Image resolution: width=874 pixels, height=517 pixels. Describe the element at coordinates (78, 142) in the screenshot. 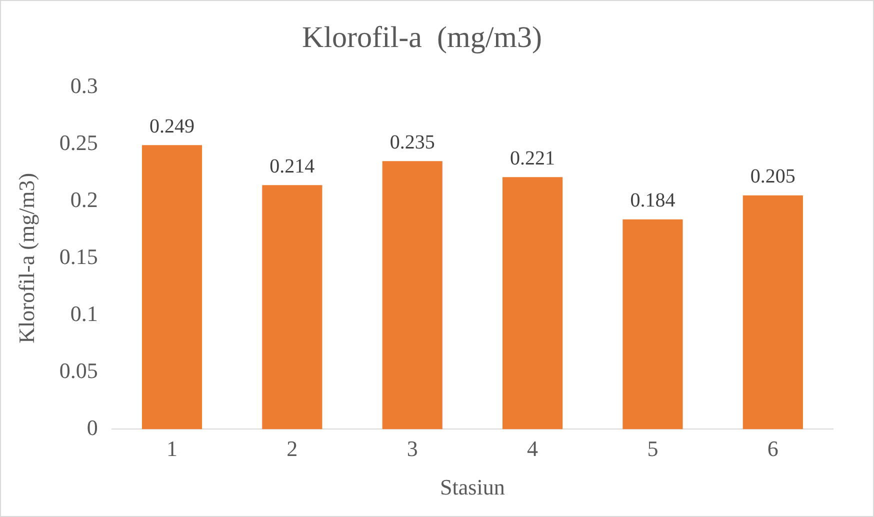

I see `y-tick-label: 0.25` at that location.